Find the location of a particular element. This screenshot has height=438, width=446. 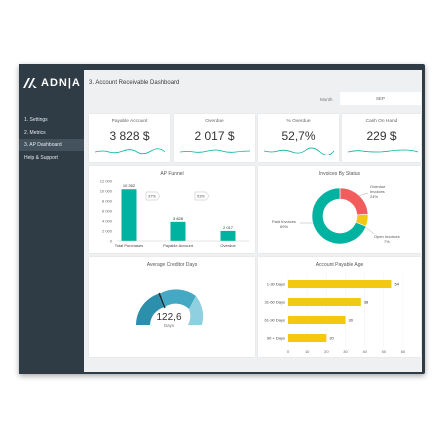

gauge-segment-mid is located at coordinates (178, 299).